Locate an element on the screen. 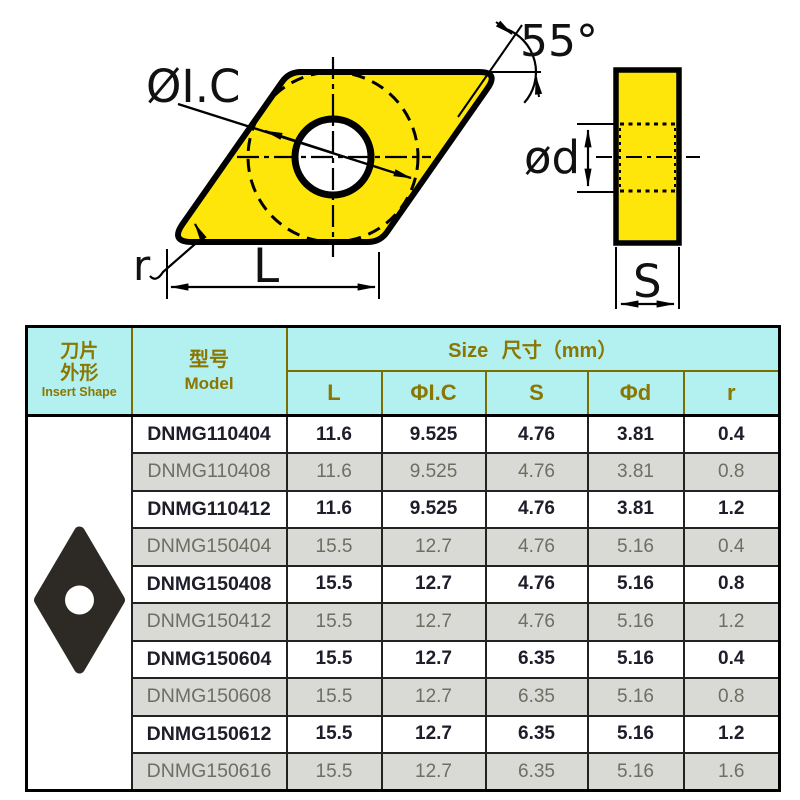  table-row: DNMG150616 15.5 12.7 6.35 5.16 1.6 is located at coordinates (404, 772).